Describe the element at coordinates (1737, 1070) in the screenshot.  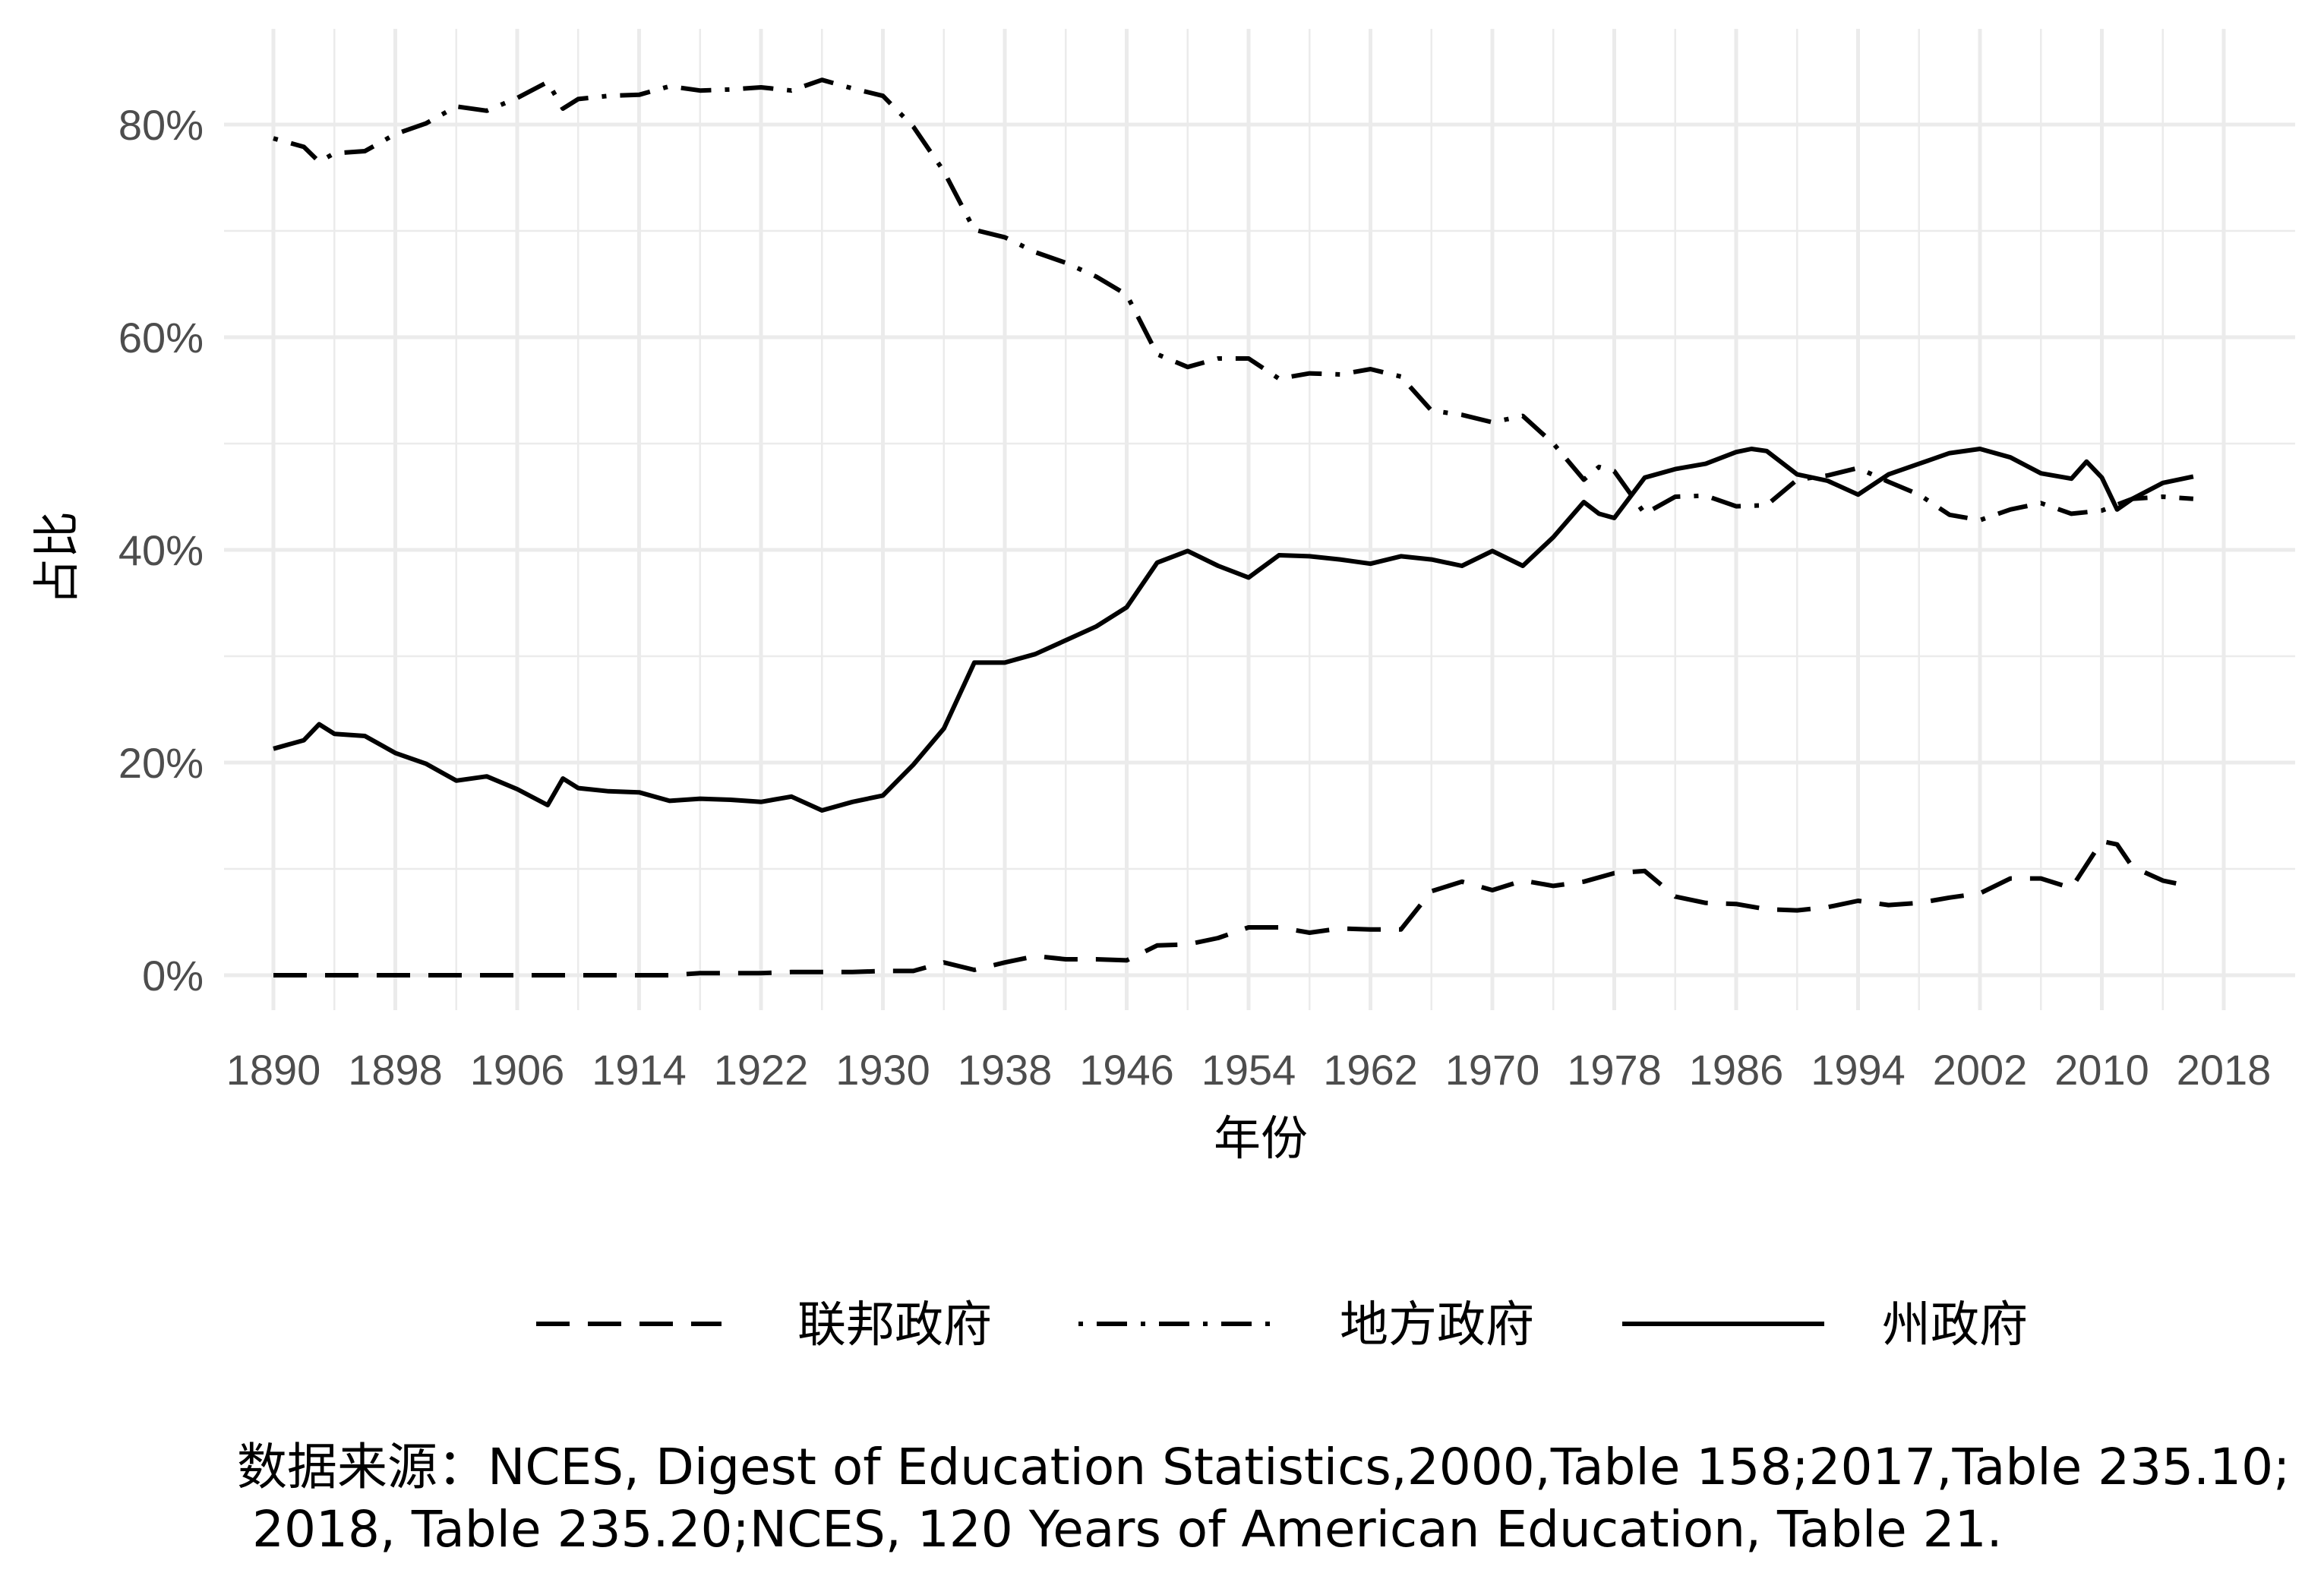
I see `x-tick-label: 1986` at that location.